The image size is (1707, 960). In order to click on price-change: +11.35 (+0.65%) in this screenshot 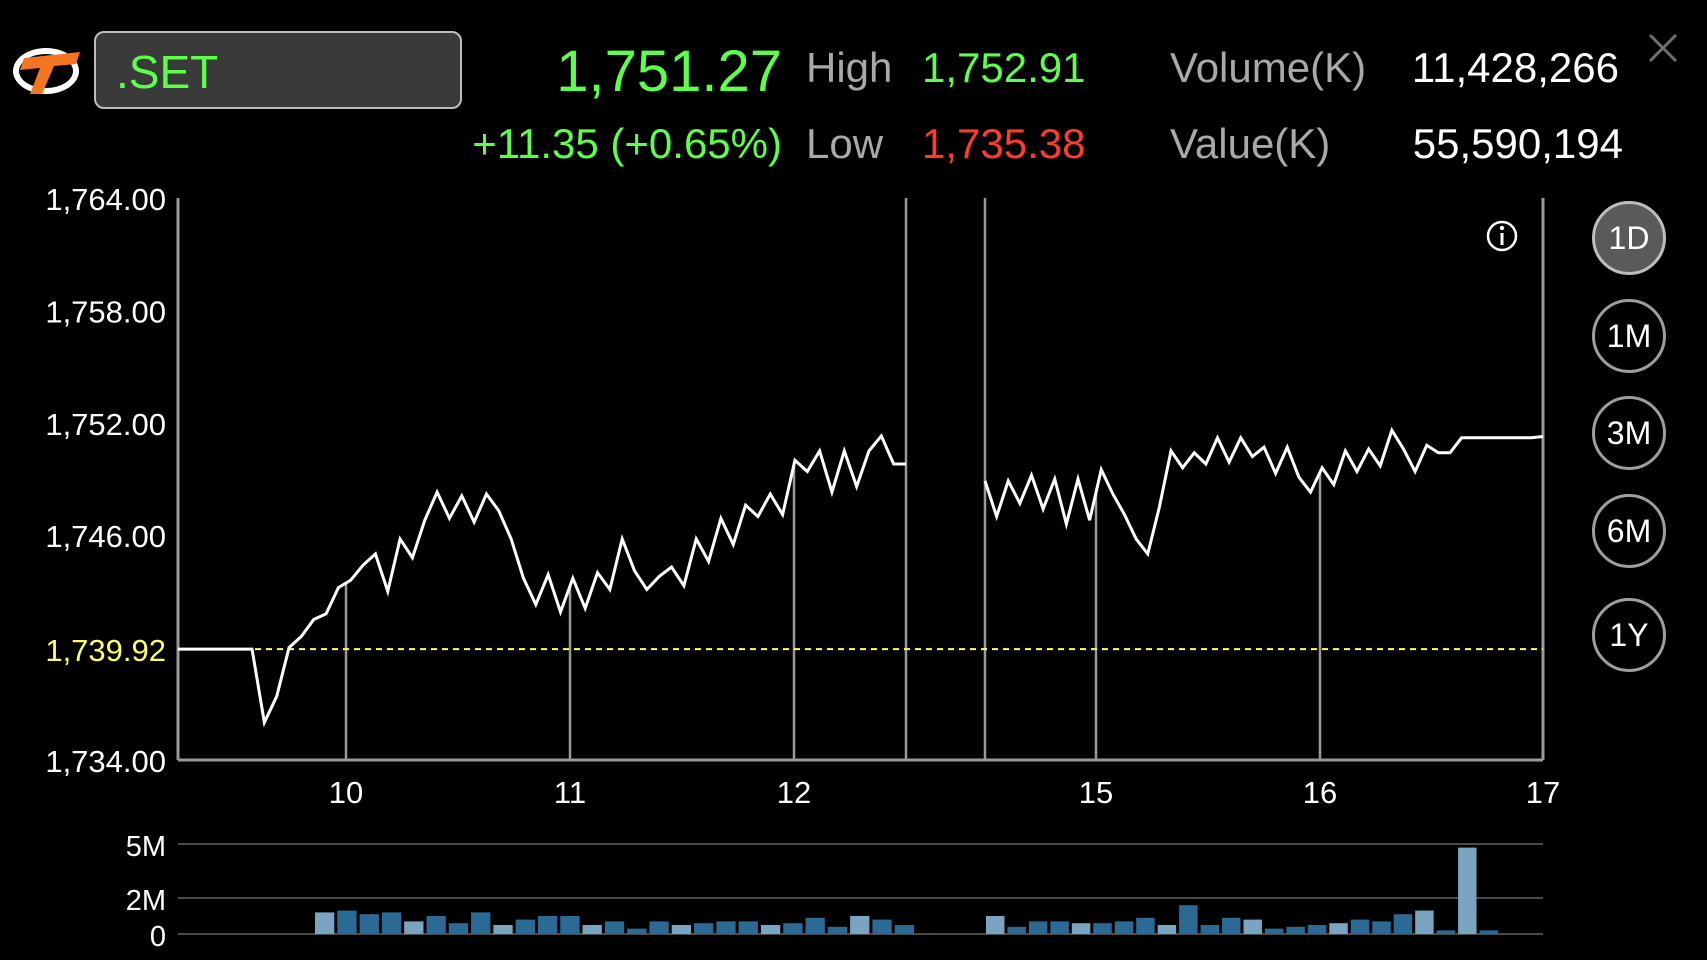, I will do `click(627, 143)`.